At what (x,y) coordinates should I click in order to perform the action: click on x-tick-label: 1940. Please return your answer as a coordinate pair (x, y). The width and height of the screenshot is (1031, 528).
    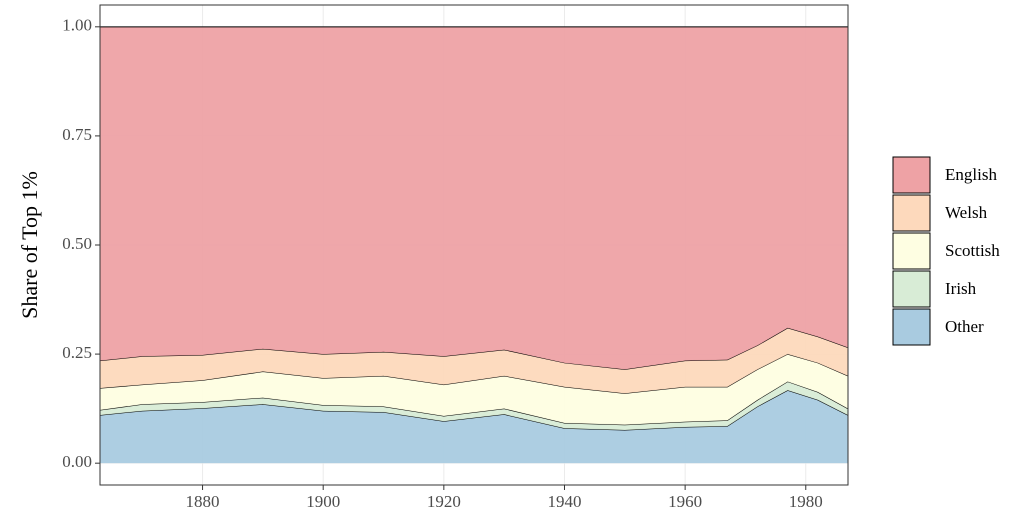
    Looking at the image, I should click on (564, 501).